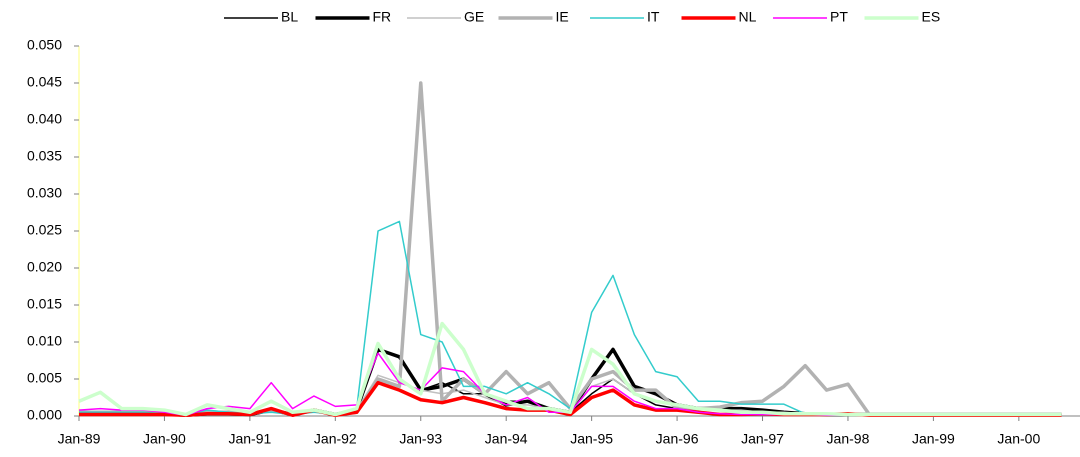 This screenshot has height=457, width=1080. I want to click on y-tick-label: 0.020, so click(44, 267).